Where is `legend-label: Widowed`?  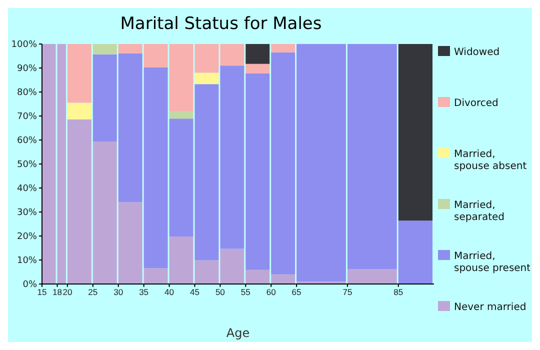
legend-label: Widowed is located at coordinates (477, 52).